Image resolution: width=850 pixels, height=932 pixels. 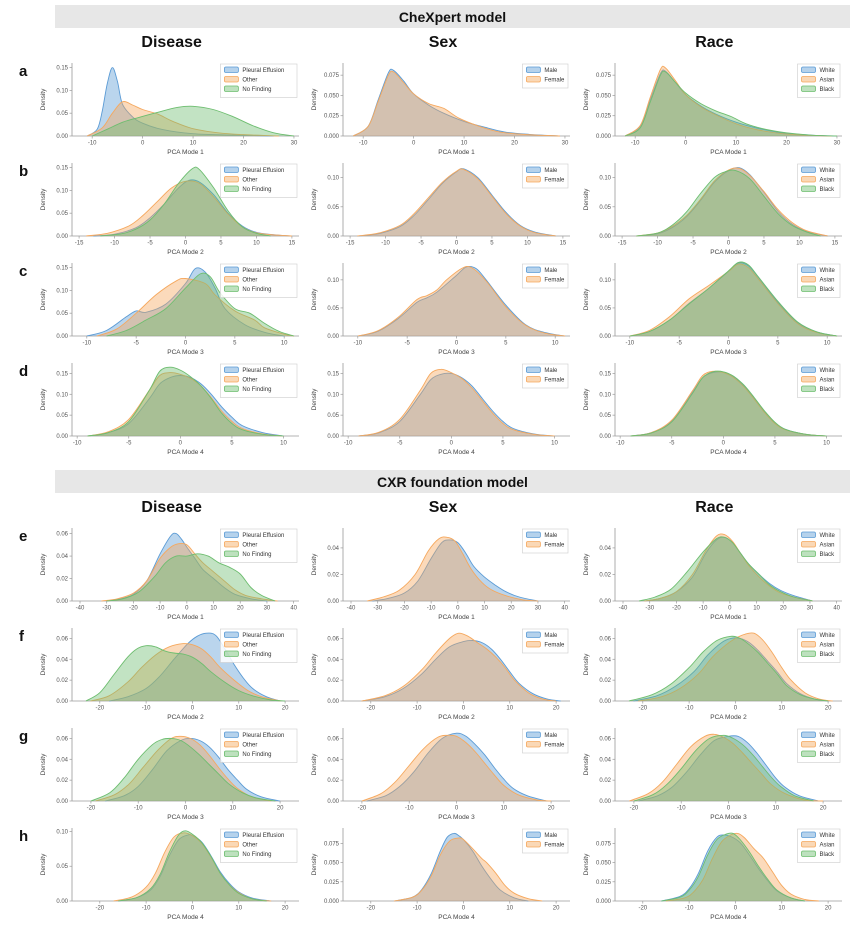 I want to click on x-axis-label: PCA Mode 1, so click(x=185, y=152).